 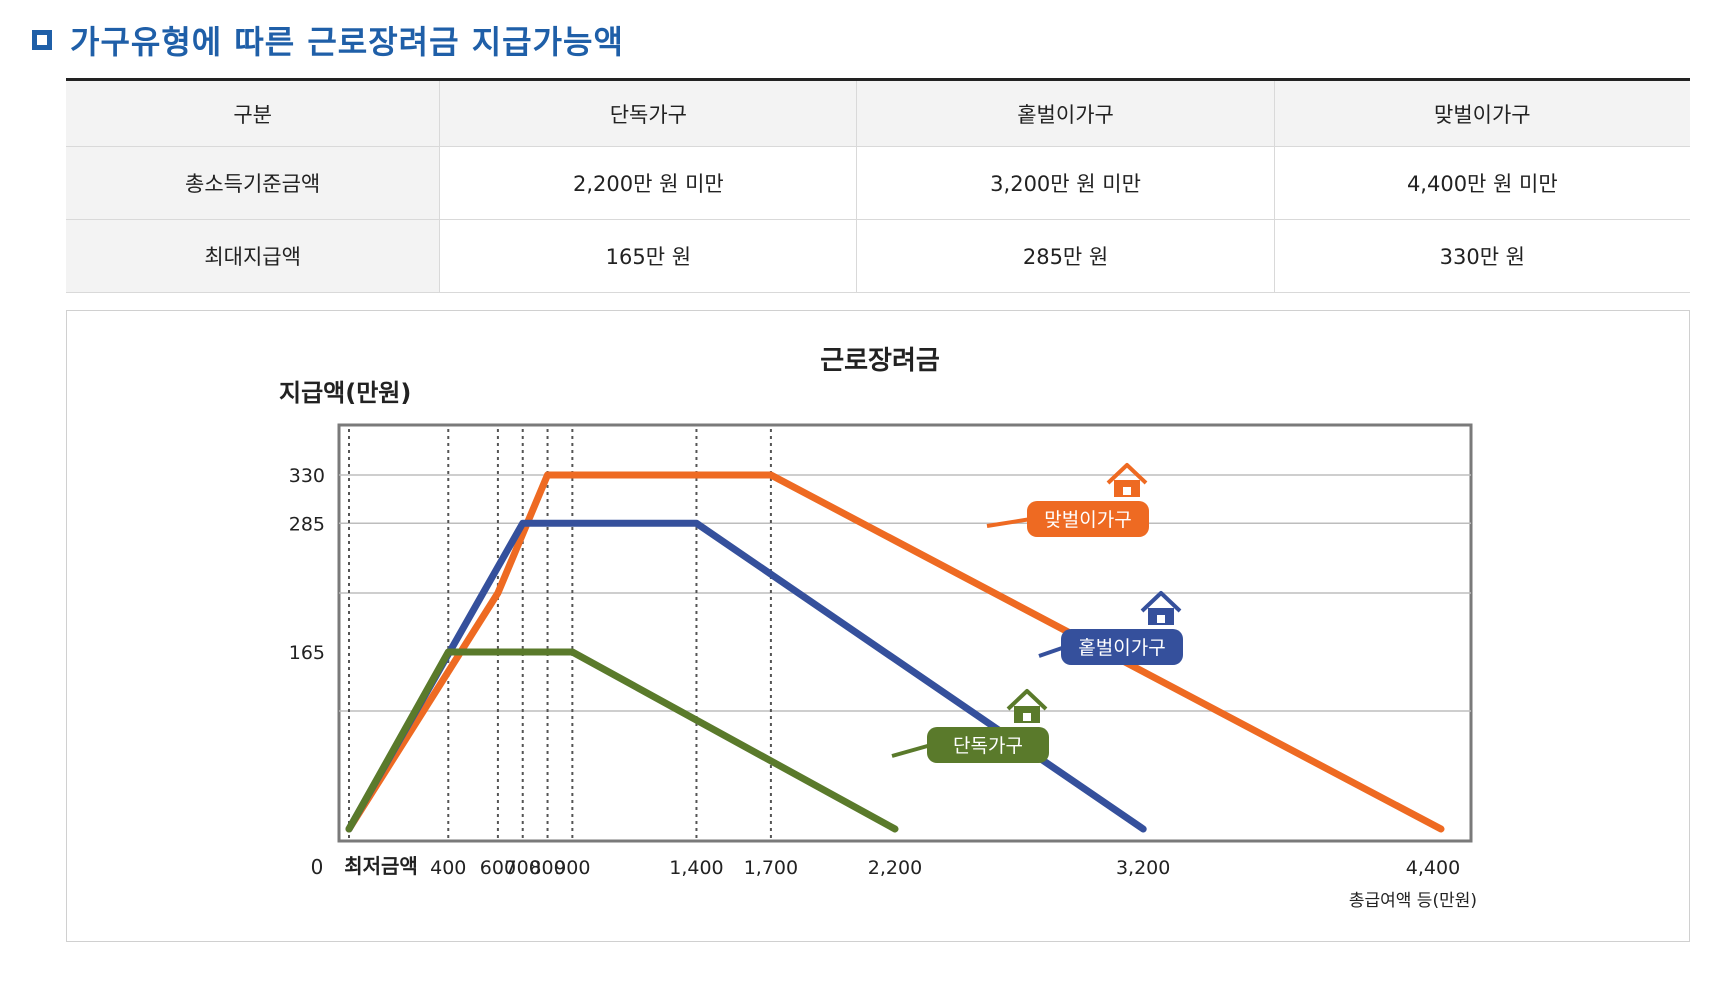 I want to click on table-header-cell: 홑벌이가구, so click(x=1065, y=112).